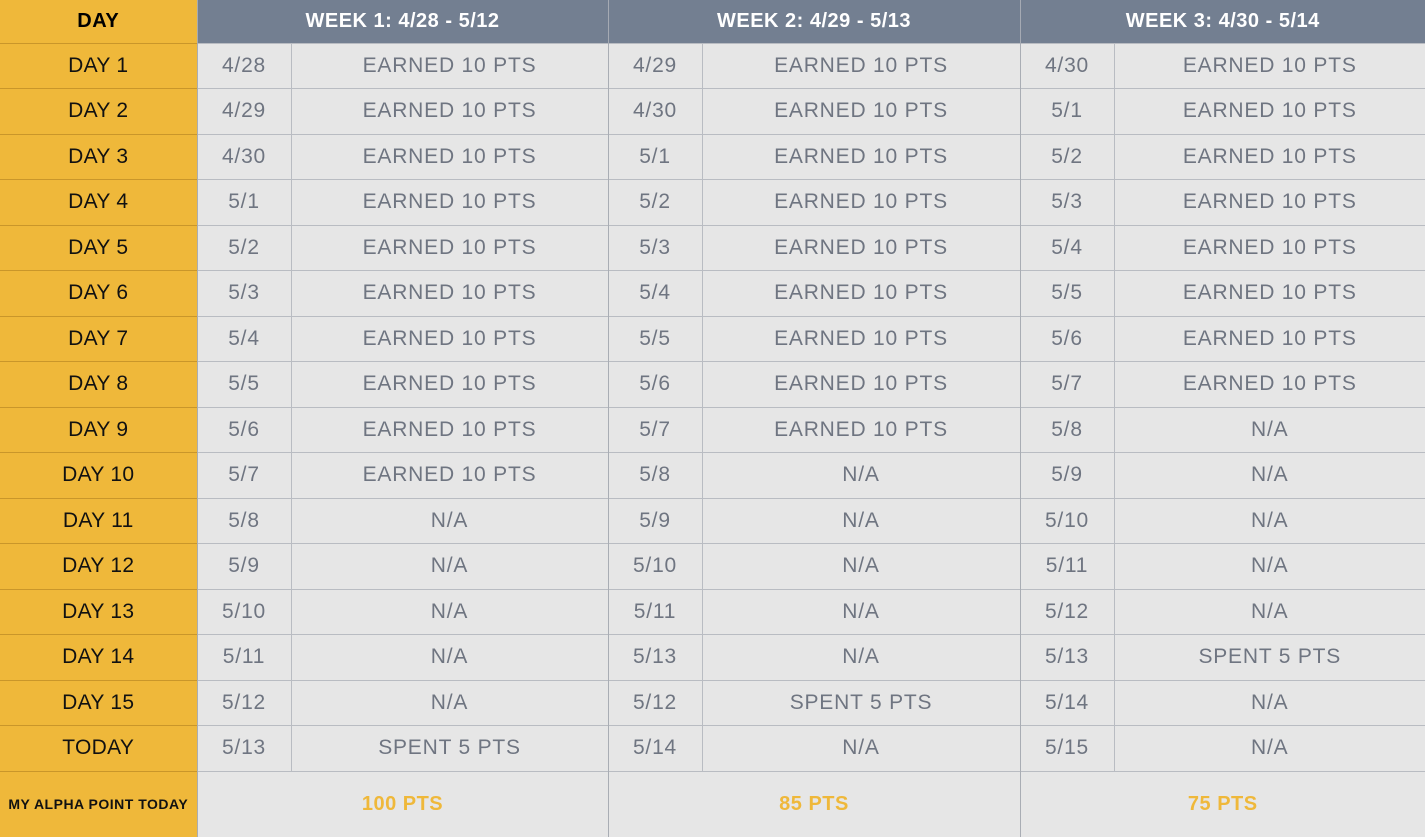 This screenshot has height=839, width=1425. Describe the element at coordinates (654, 293) in the screenshot. I see `week-2-date: 5/4` at that location.